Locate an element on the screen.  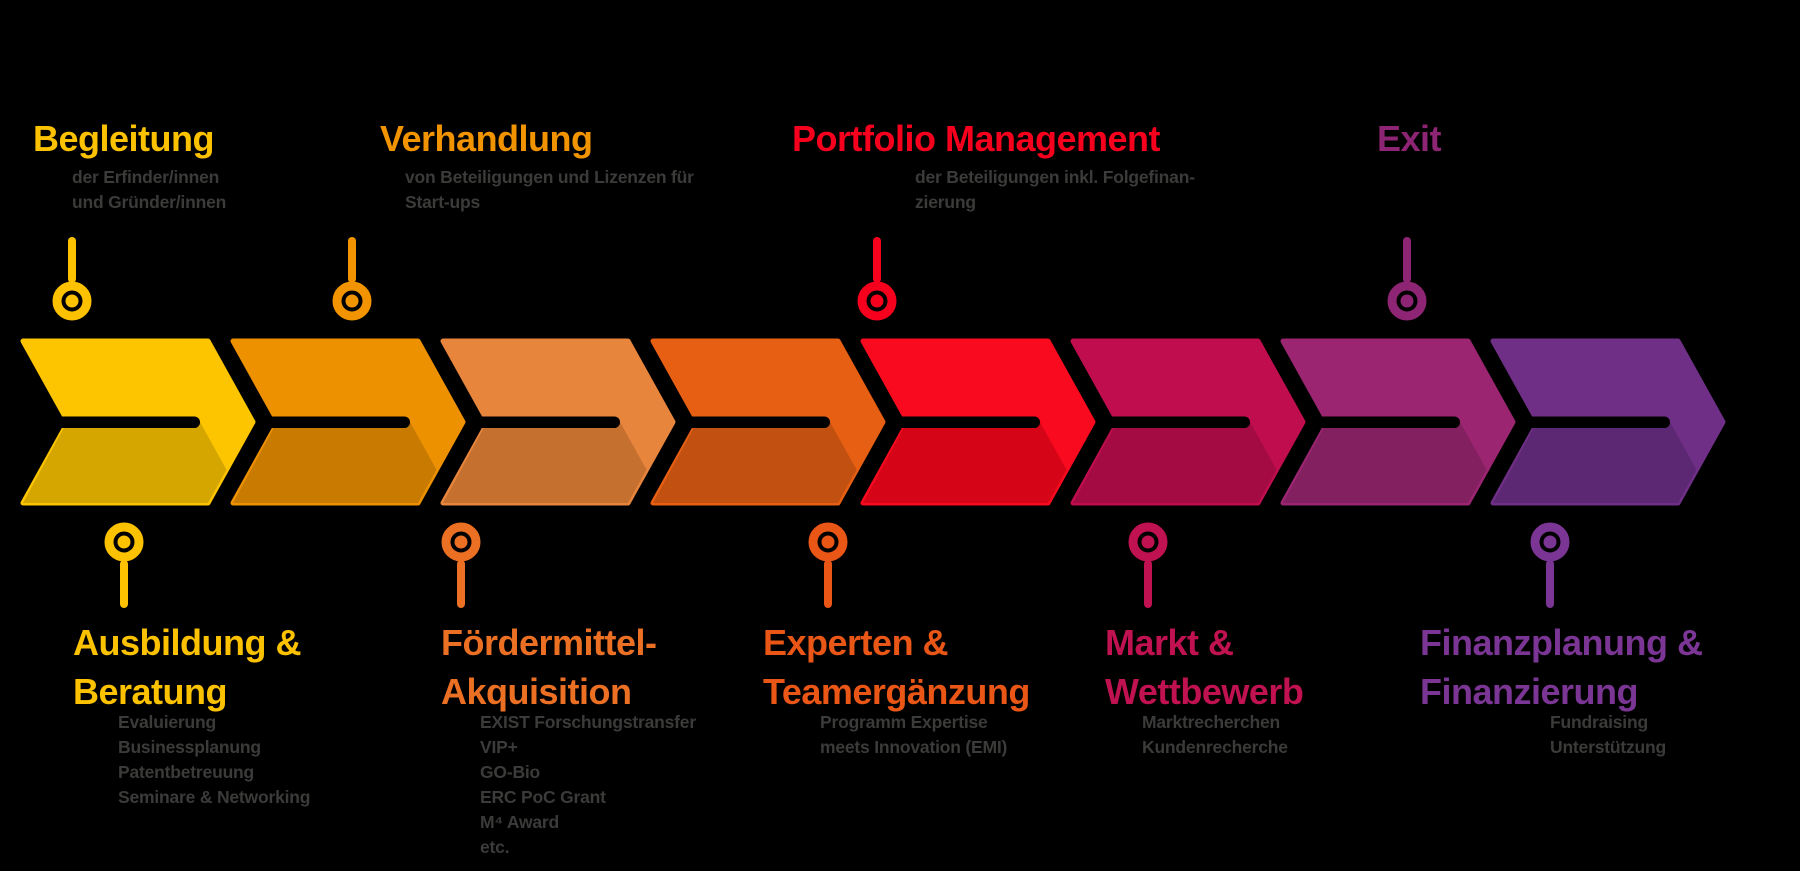
subtitle-line: zierung is located at coordinates (945, 202).